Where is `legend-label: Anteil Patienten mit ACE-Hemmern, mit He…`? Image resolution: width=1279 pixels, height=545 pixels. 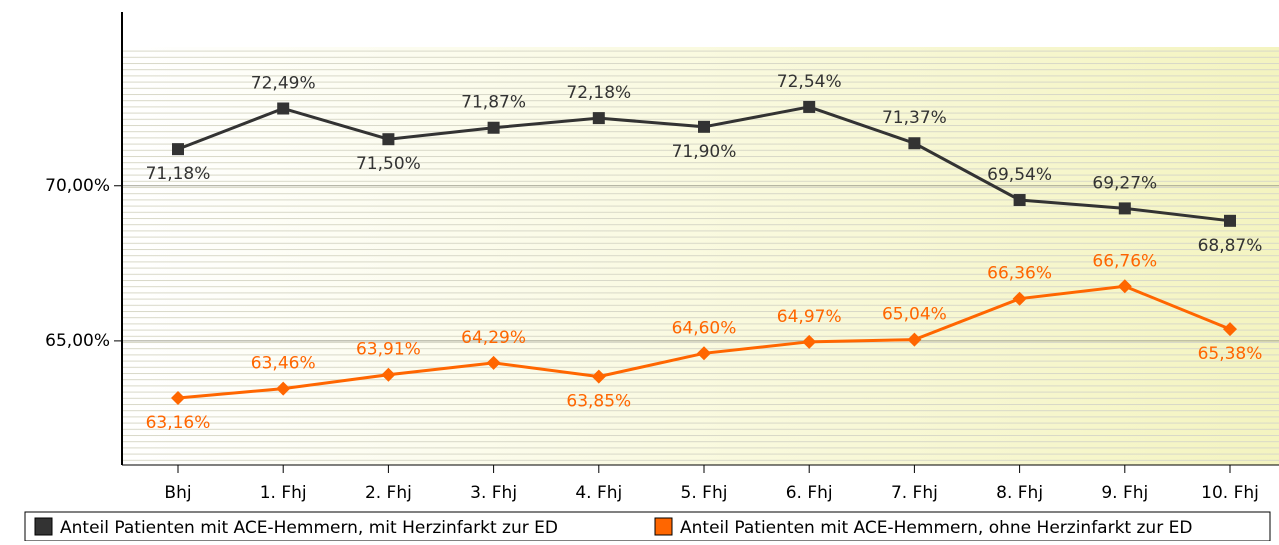 legend-label: Anteil Patienten mit ACE-Hemmern, mit He… is located at coordinates (309, 528).